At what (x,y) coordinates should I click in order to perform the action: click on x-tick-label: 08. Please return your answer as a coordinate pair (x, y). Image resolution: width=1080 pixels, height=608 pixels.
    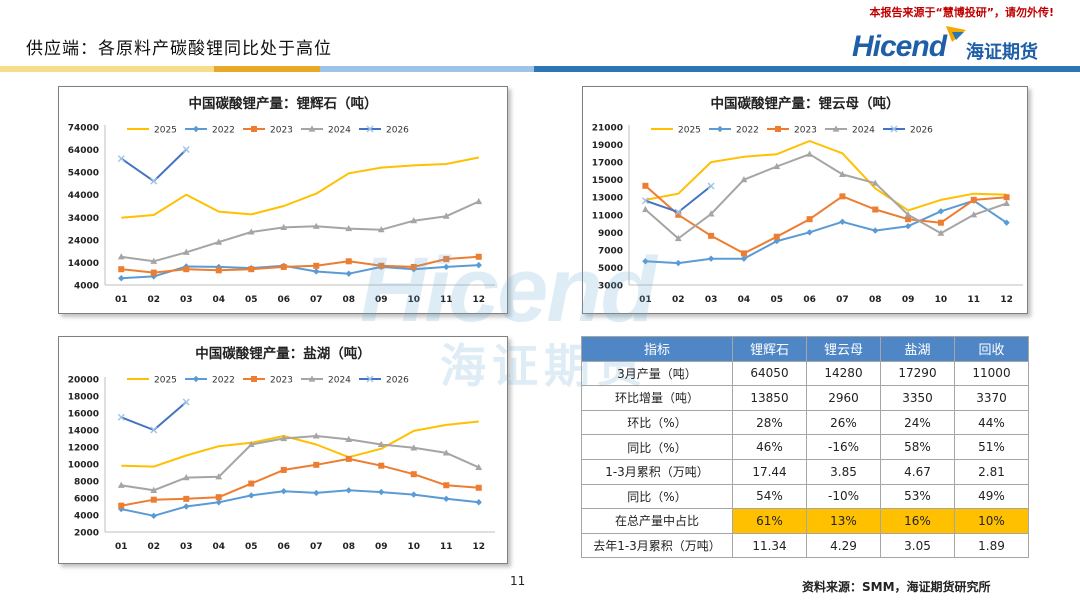
    Looking at the image, I should click on (348, 547).